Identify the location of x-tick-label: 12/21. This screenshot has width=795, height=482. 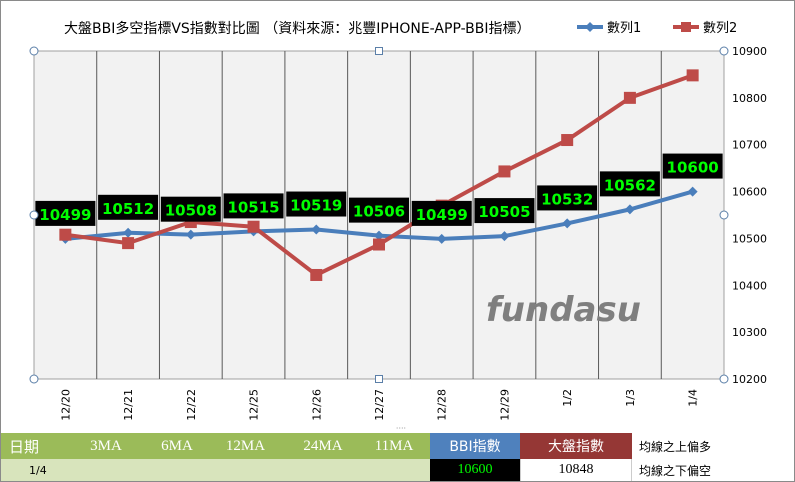
(128, 405).